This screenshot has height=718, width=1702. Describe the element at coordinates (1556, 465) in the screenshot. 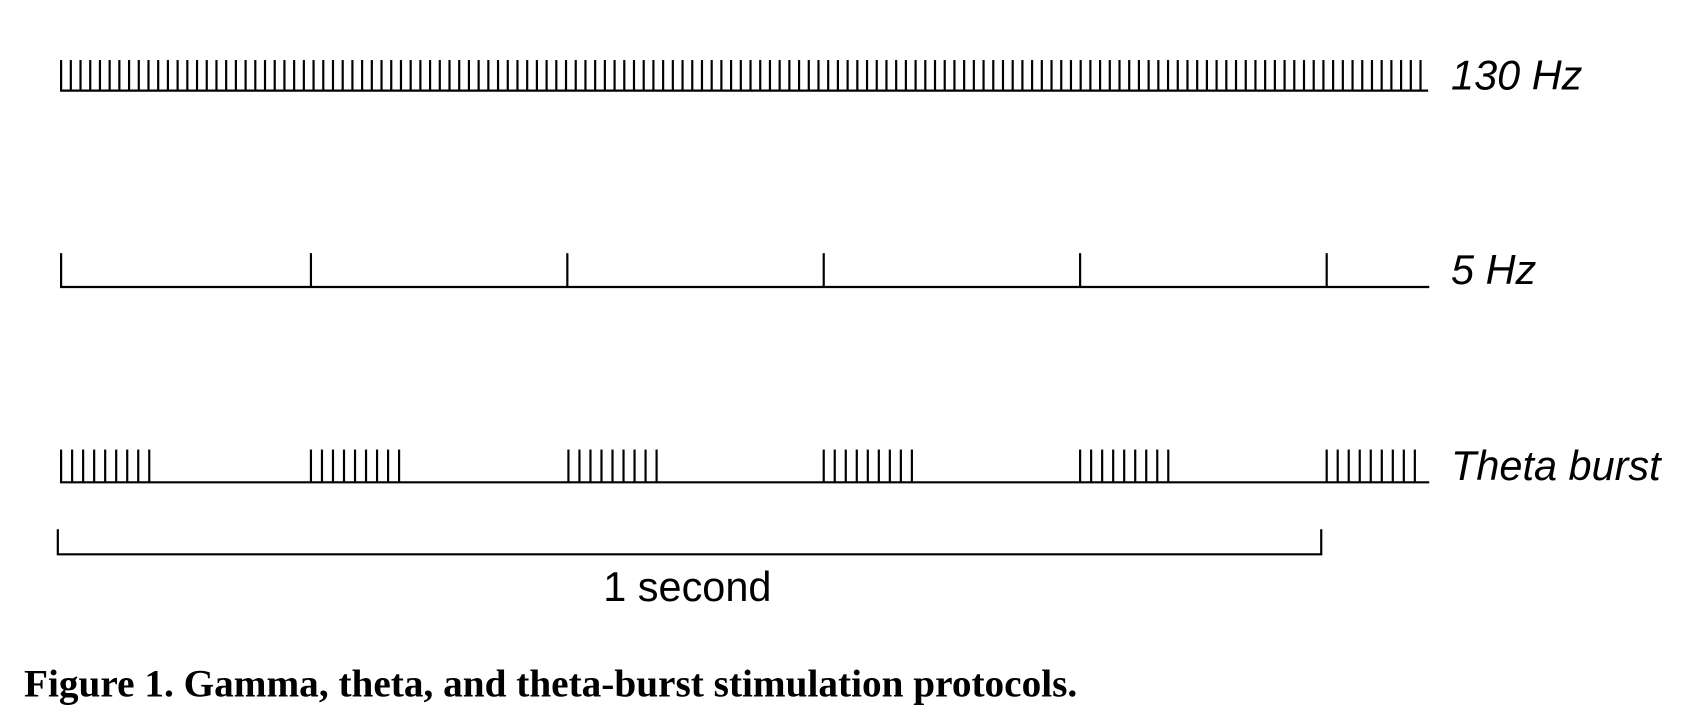

I see `row-label: Theta burst` at that location.